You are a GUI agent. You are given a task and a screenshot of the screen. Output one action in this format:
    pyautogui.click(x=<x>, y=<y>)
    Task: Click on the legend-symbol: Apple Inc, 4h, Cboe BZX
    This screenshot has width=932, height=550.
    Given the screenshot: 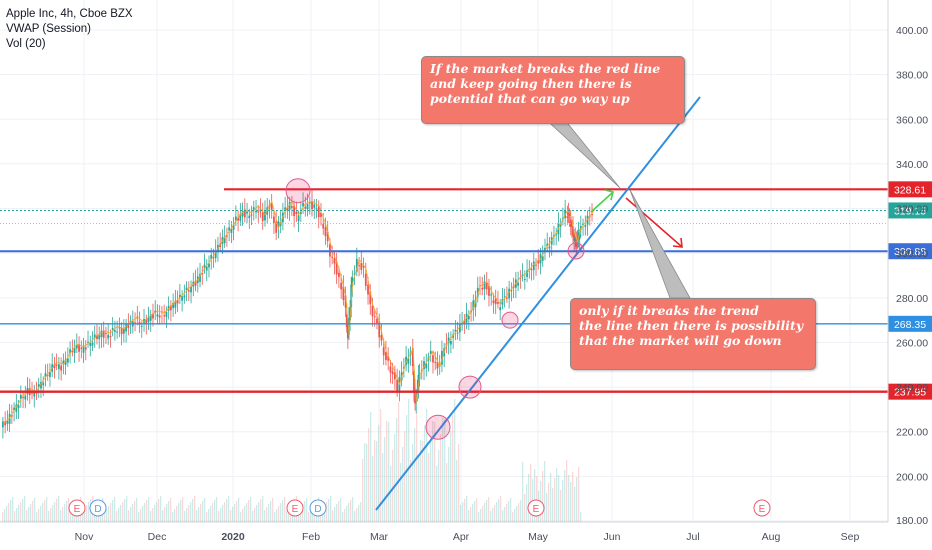 What is the action you would take?
    pyautogui.click(x=69, y=14)
    